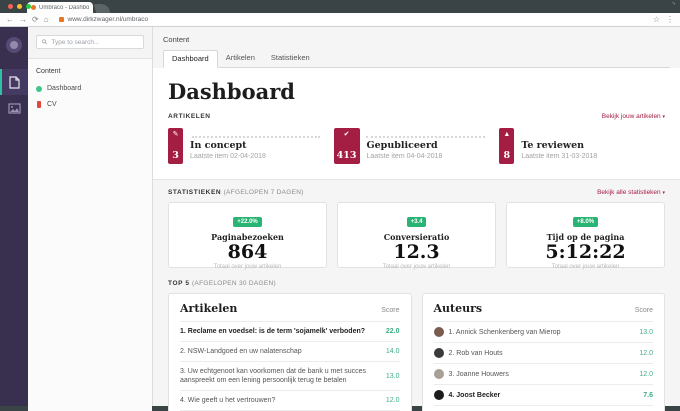  Describe the element at coordinates (543, 331) in the screenshot. I see `author-row: 1. Annick Schenkenberg van Mierop 13.0` at that location.